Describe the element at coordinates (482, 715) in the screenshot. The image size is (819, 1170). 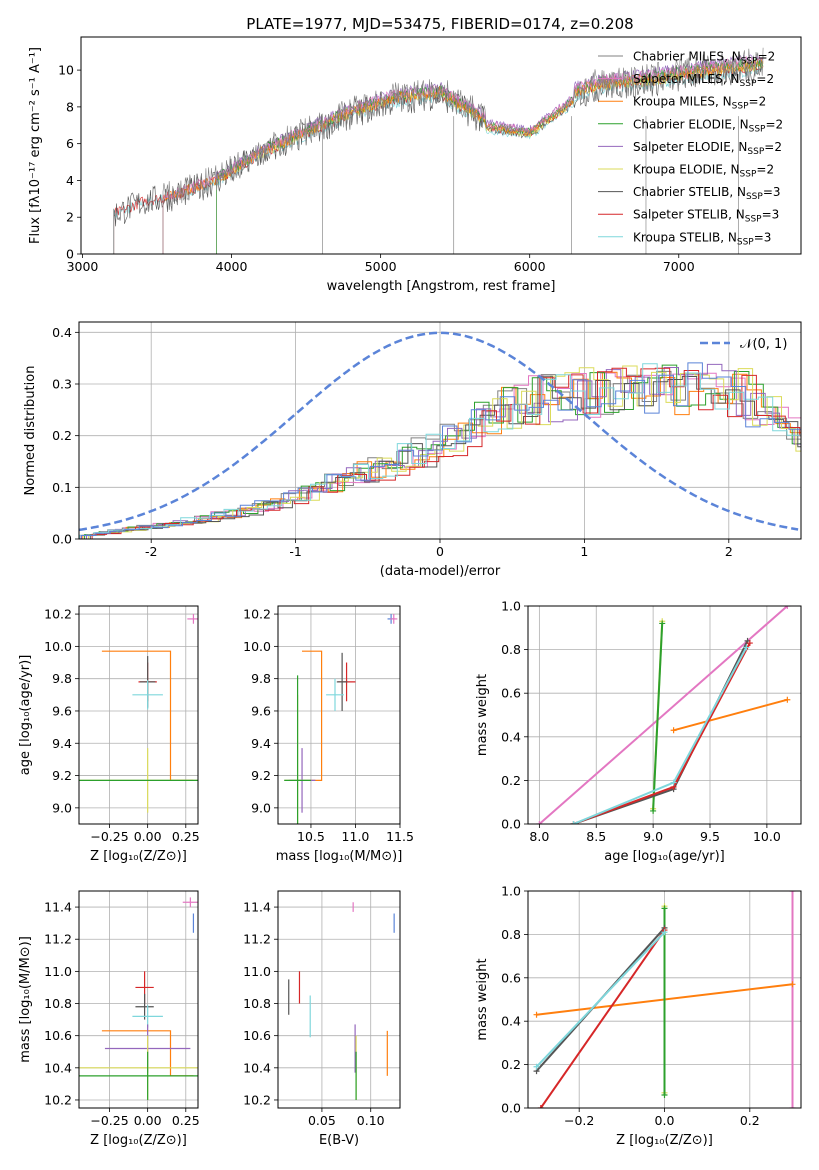
I see `y-axis-label: mass weight` at that location.